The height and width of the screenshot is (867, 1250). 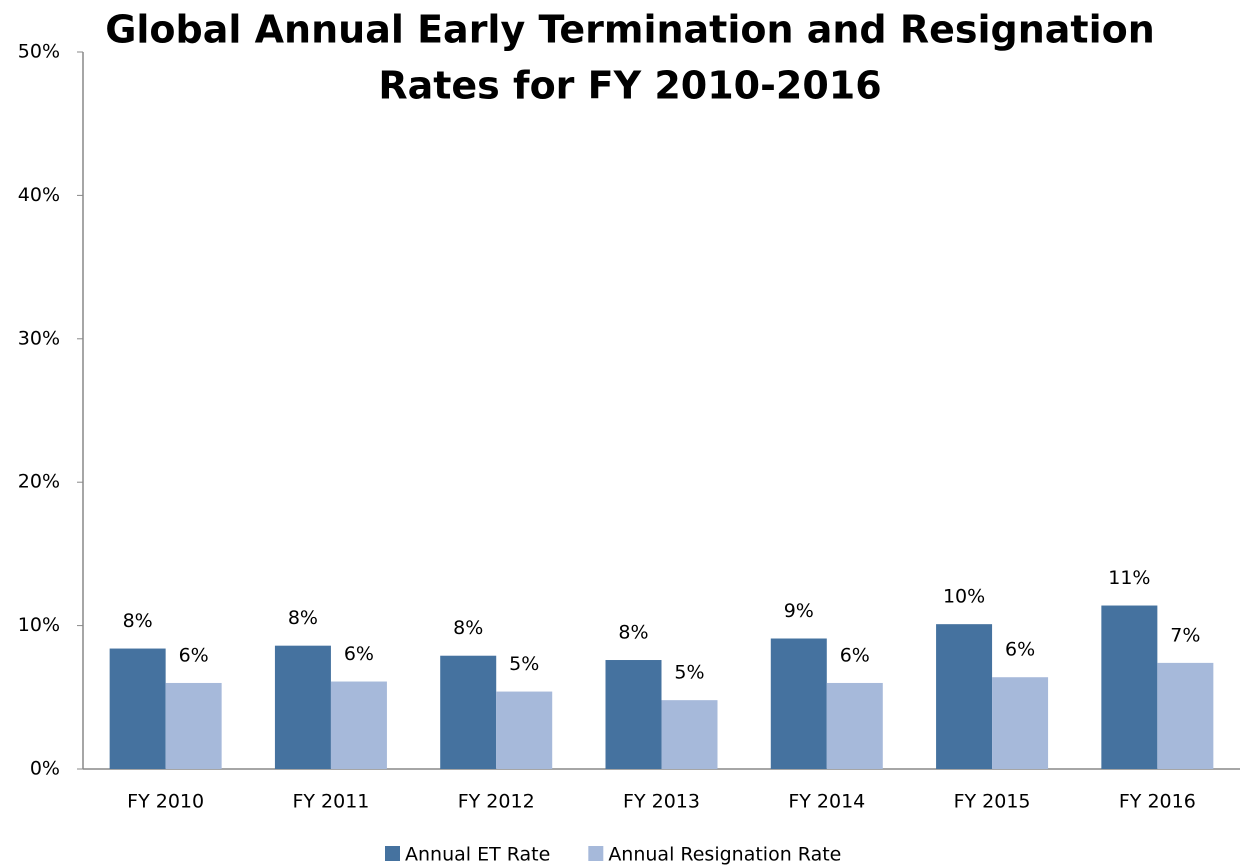 What do you see at coordinates (45, 769) in the screenshot?
I see `y-tick-label: 0%` at bounding box center [45, 769].